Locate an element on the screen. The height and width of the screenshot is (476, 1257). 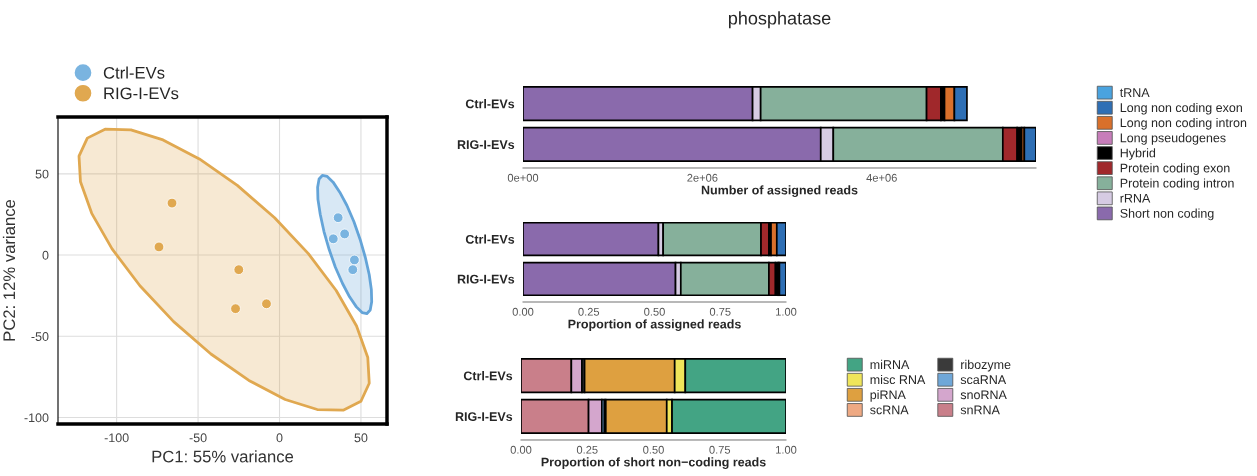
x-tick-label: 0e+00 is located at coordinates (523, 177).